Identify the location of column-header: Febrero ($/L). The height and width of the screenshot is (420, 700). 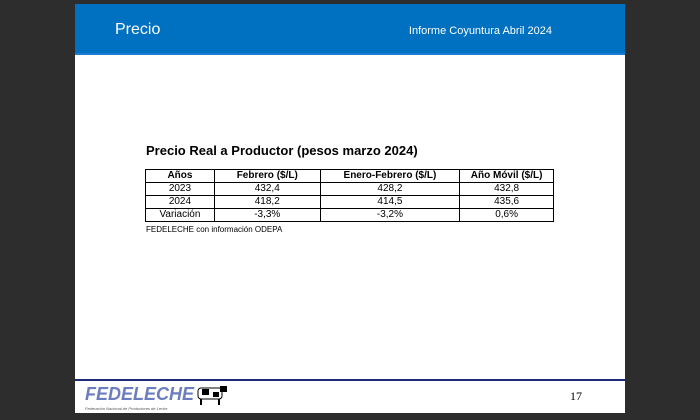
(267, 176).